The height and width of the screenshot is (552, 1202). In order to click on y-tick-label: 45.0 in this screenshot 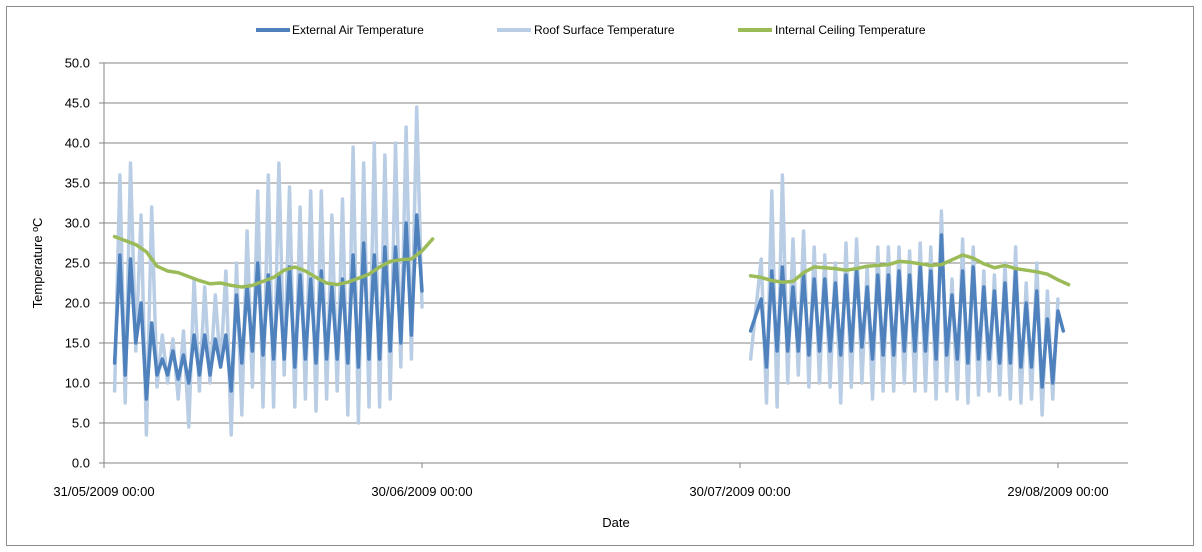, I will do `click(77, 103)`.